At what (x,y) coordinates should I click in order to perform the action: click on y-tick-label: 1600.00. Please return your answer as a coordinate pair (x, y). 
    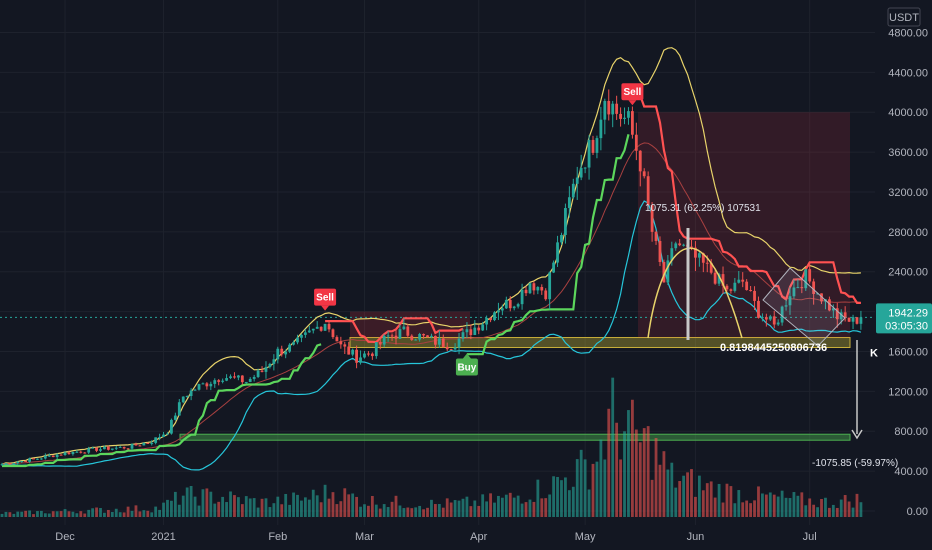
    Looking at the image, I should click on (908, 352).